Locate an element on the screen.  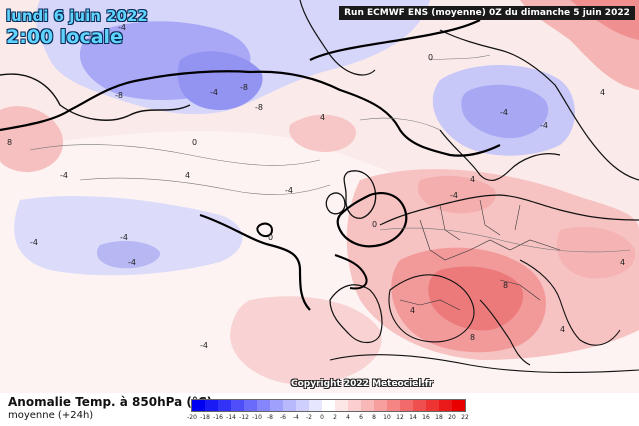
cold-core-scandinavia is located at coordinates (505, 111).